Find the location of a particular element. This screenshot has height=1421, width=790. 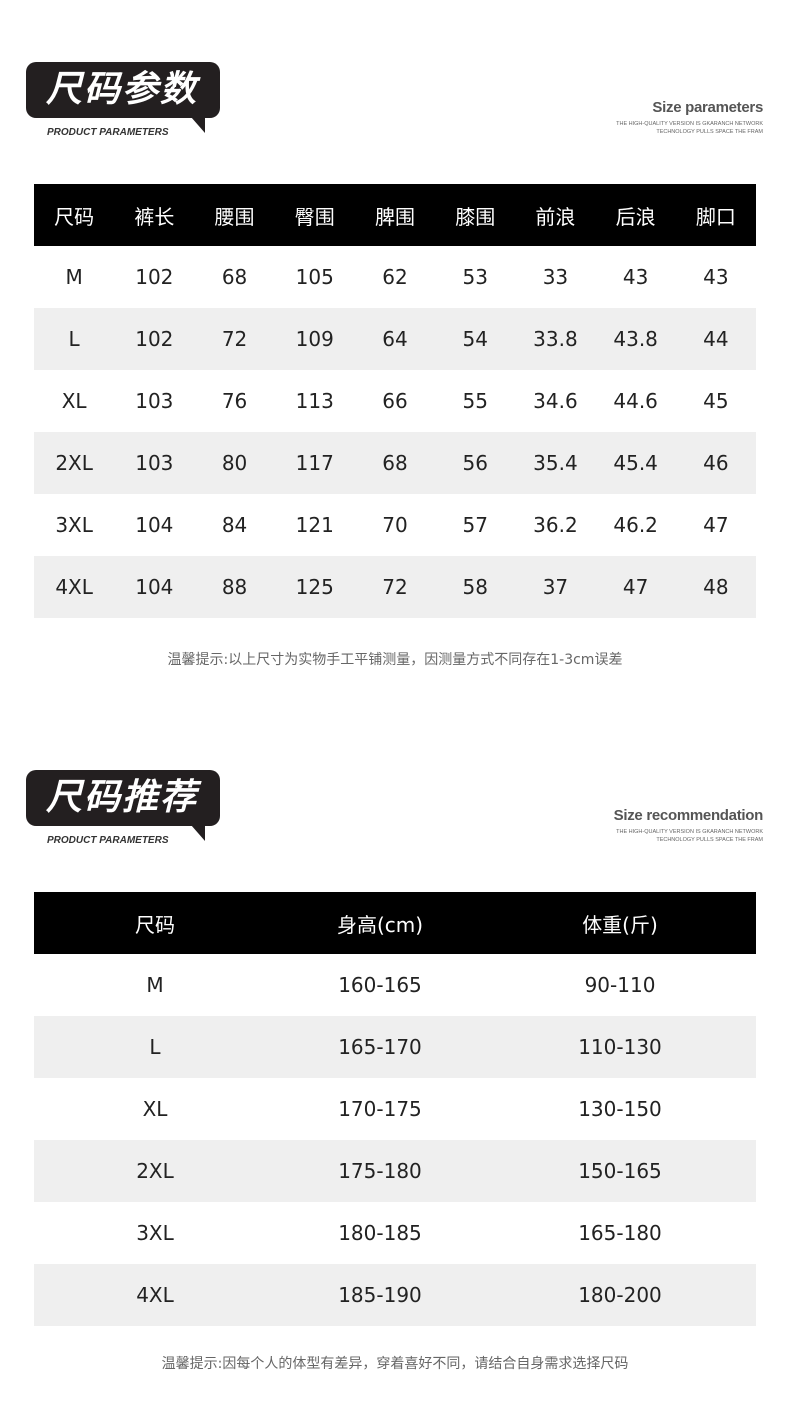

table-cell: 35.4 is located at coordinates (555, 463).